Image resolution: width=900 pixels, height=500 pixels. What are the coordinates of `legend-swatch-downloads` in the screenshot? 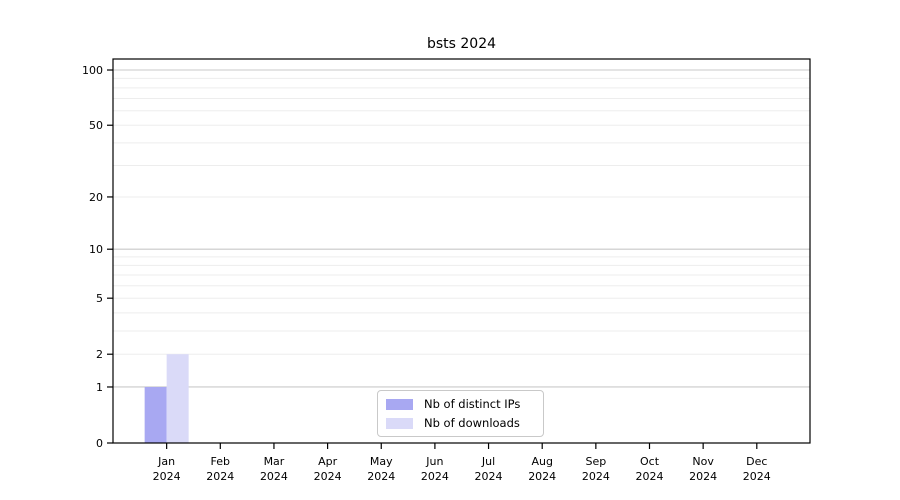 It's located at (399, 423).